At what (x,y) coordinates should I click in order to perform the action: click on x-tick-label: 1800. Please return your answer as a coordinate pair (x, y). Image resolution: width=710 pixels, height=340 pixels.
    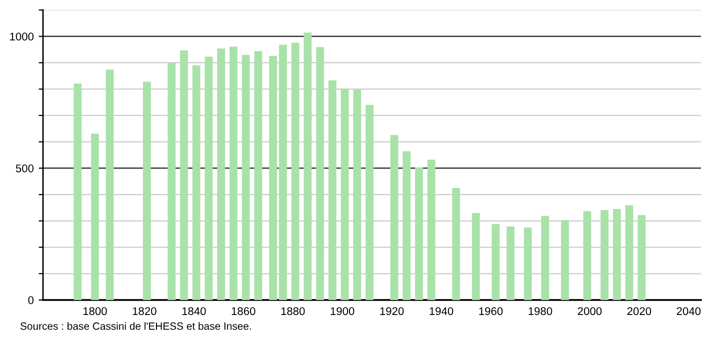
    Looking at the image, I should click on (95, 311).